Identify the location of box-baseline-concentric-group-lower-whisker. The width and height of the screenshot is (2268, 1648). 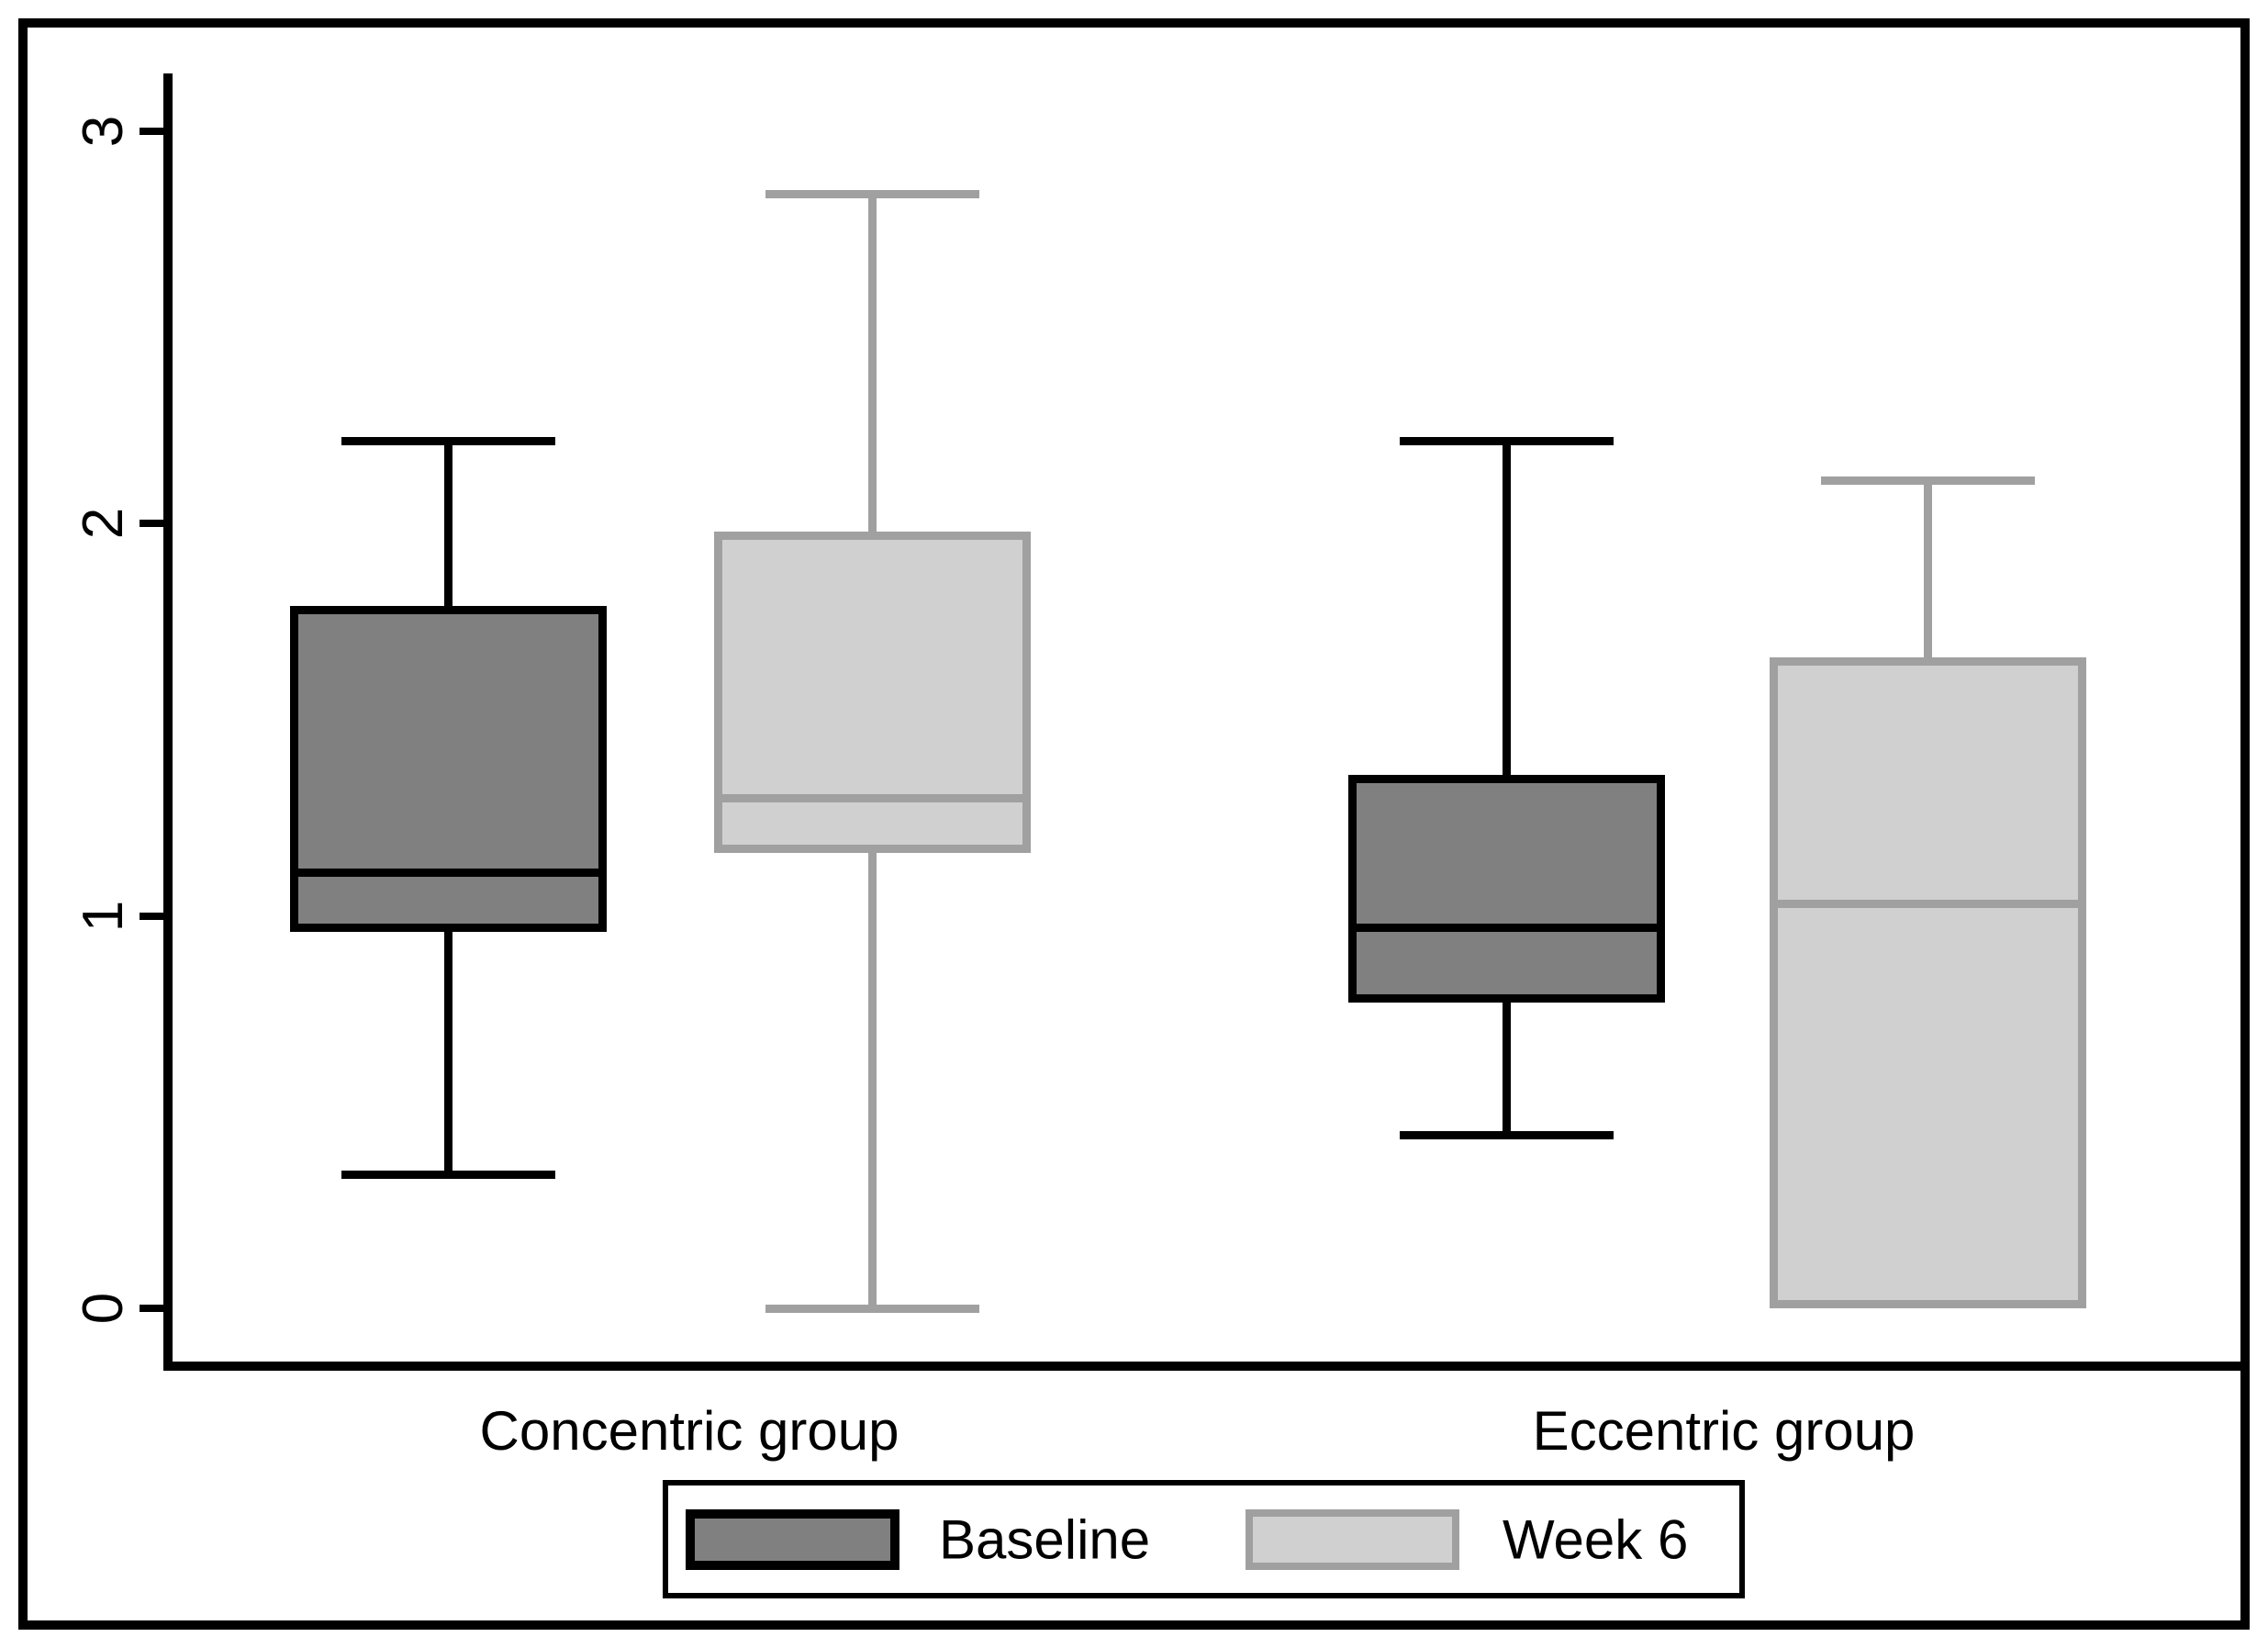
(447, 1053).